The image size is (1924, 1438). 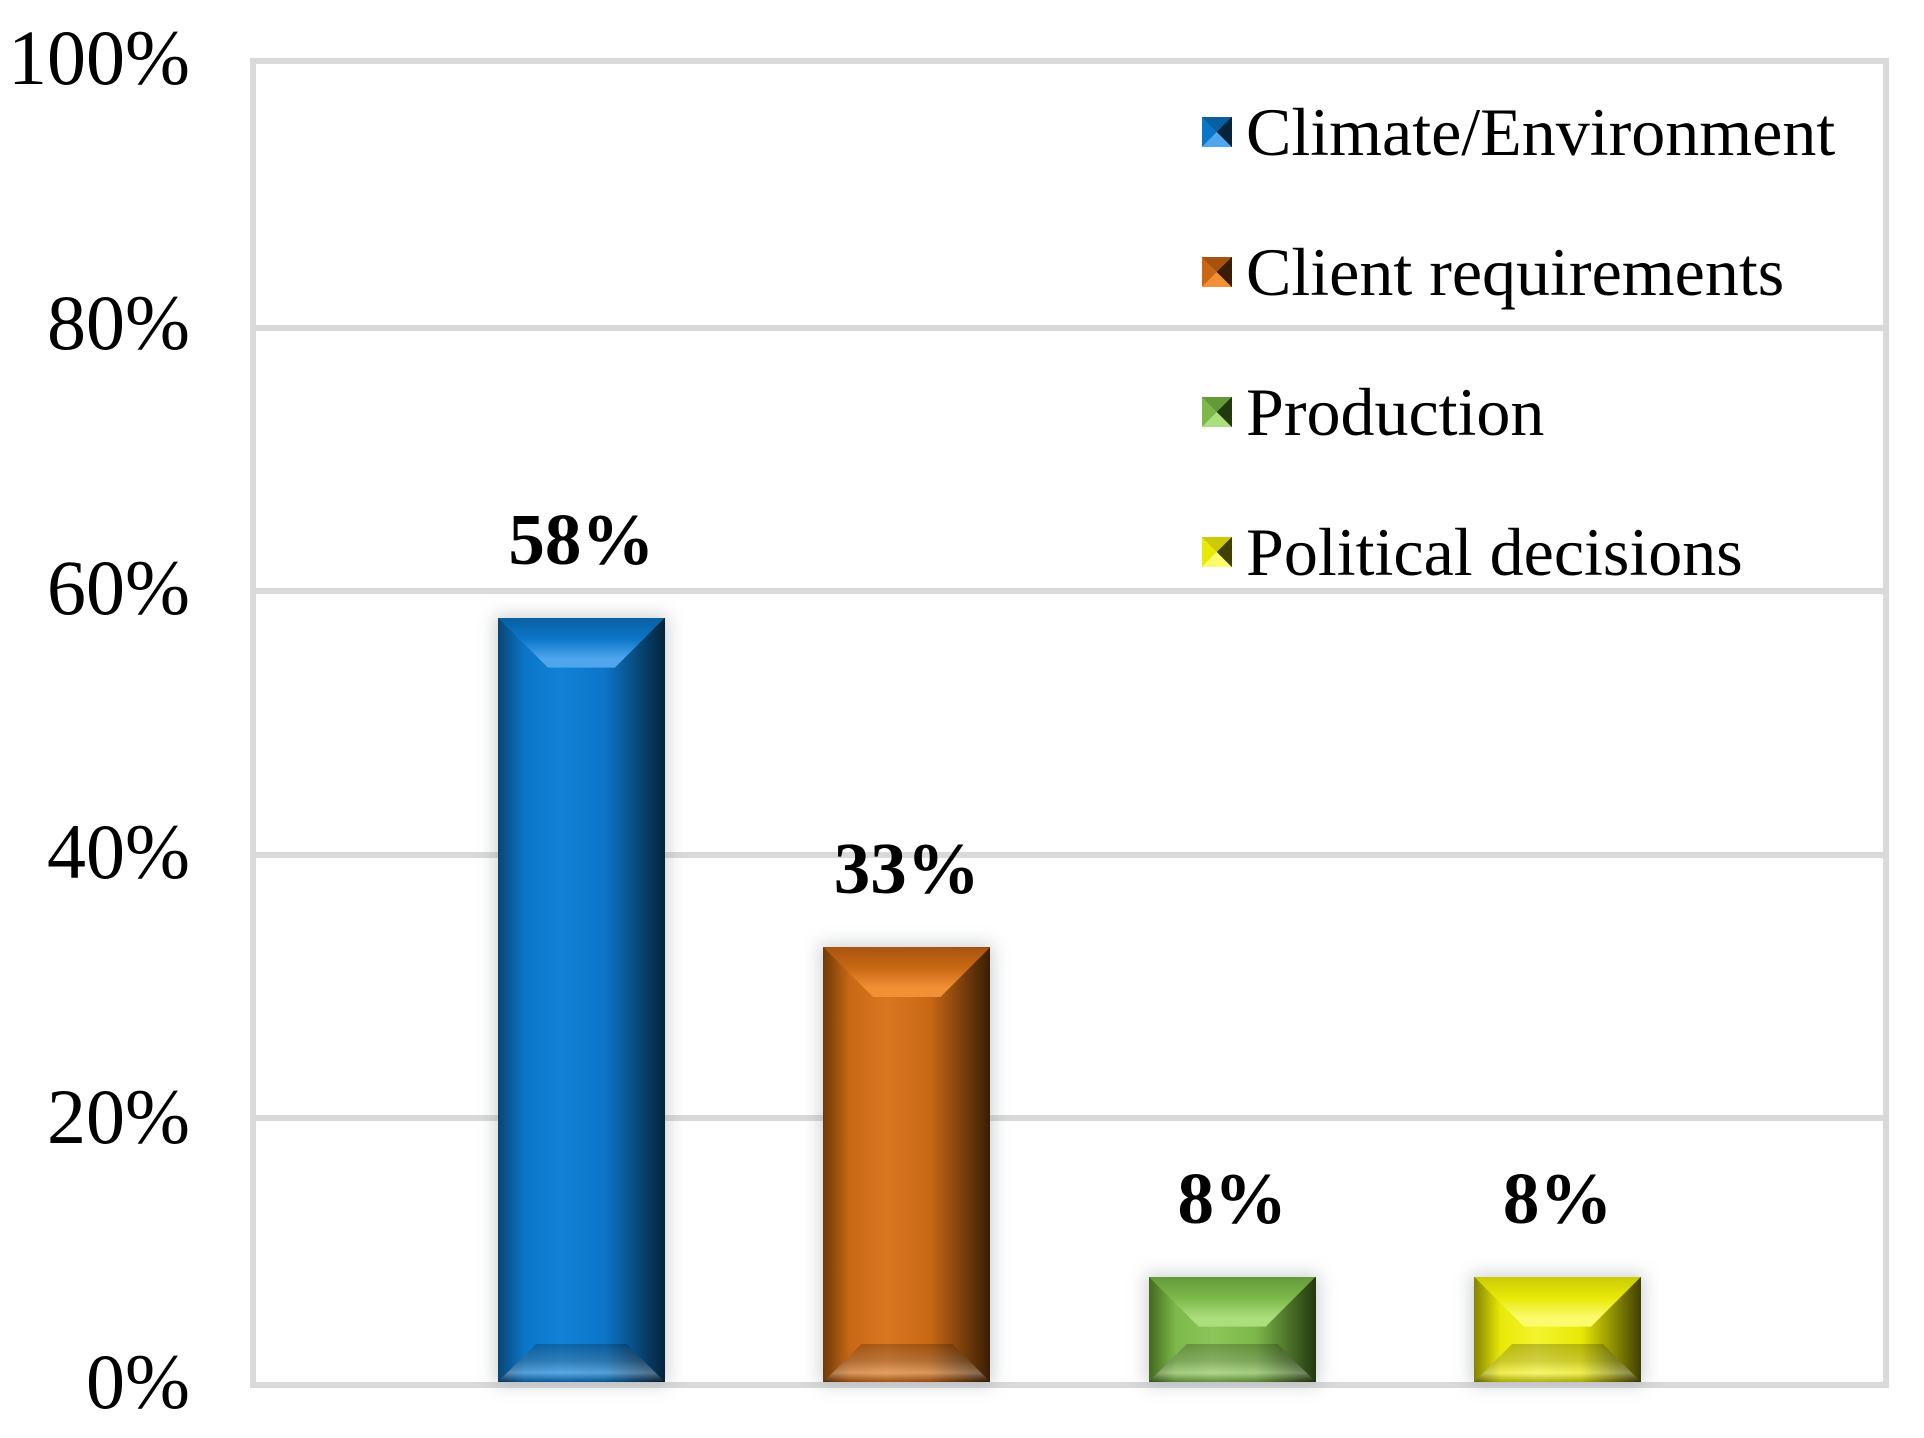 I want to click on legend-item-label: Production, so click(x=1395, y=412).